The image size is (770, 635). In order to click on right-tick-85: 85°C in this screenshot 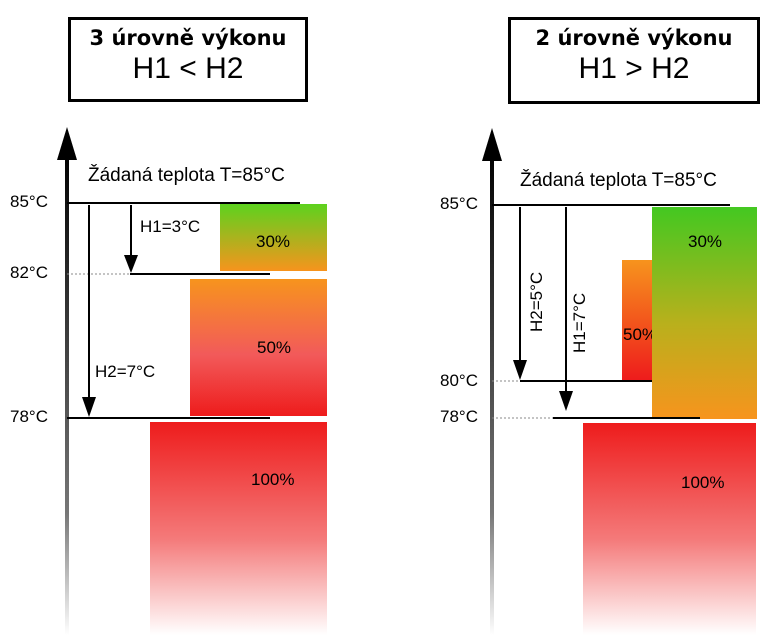, I will do `click(459, 203)`.